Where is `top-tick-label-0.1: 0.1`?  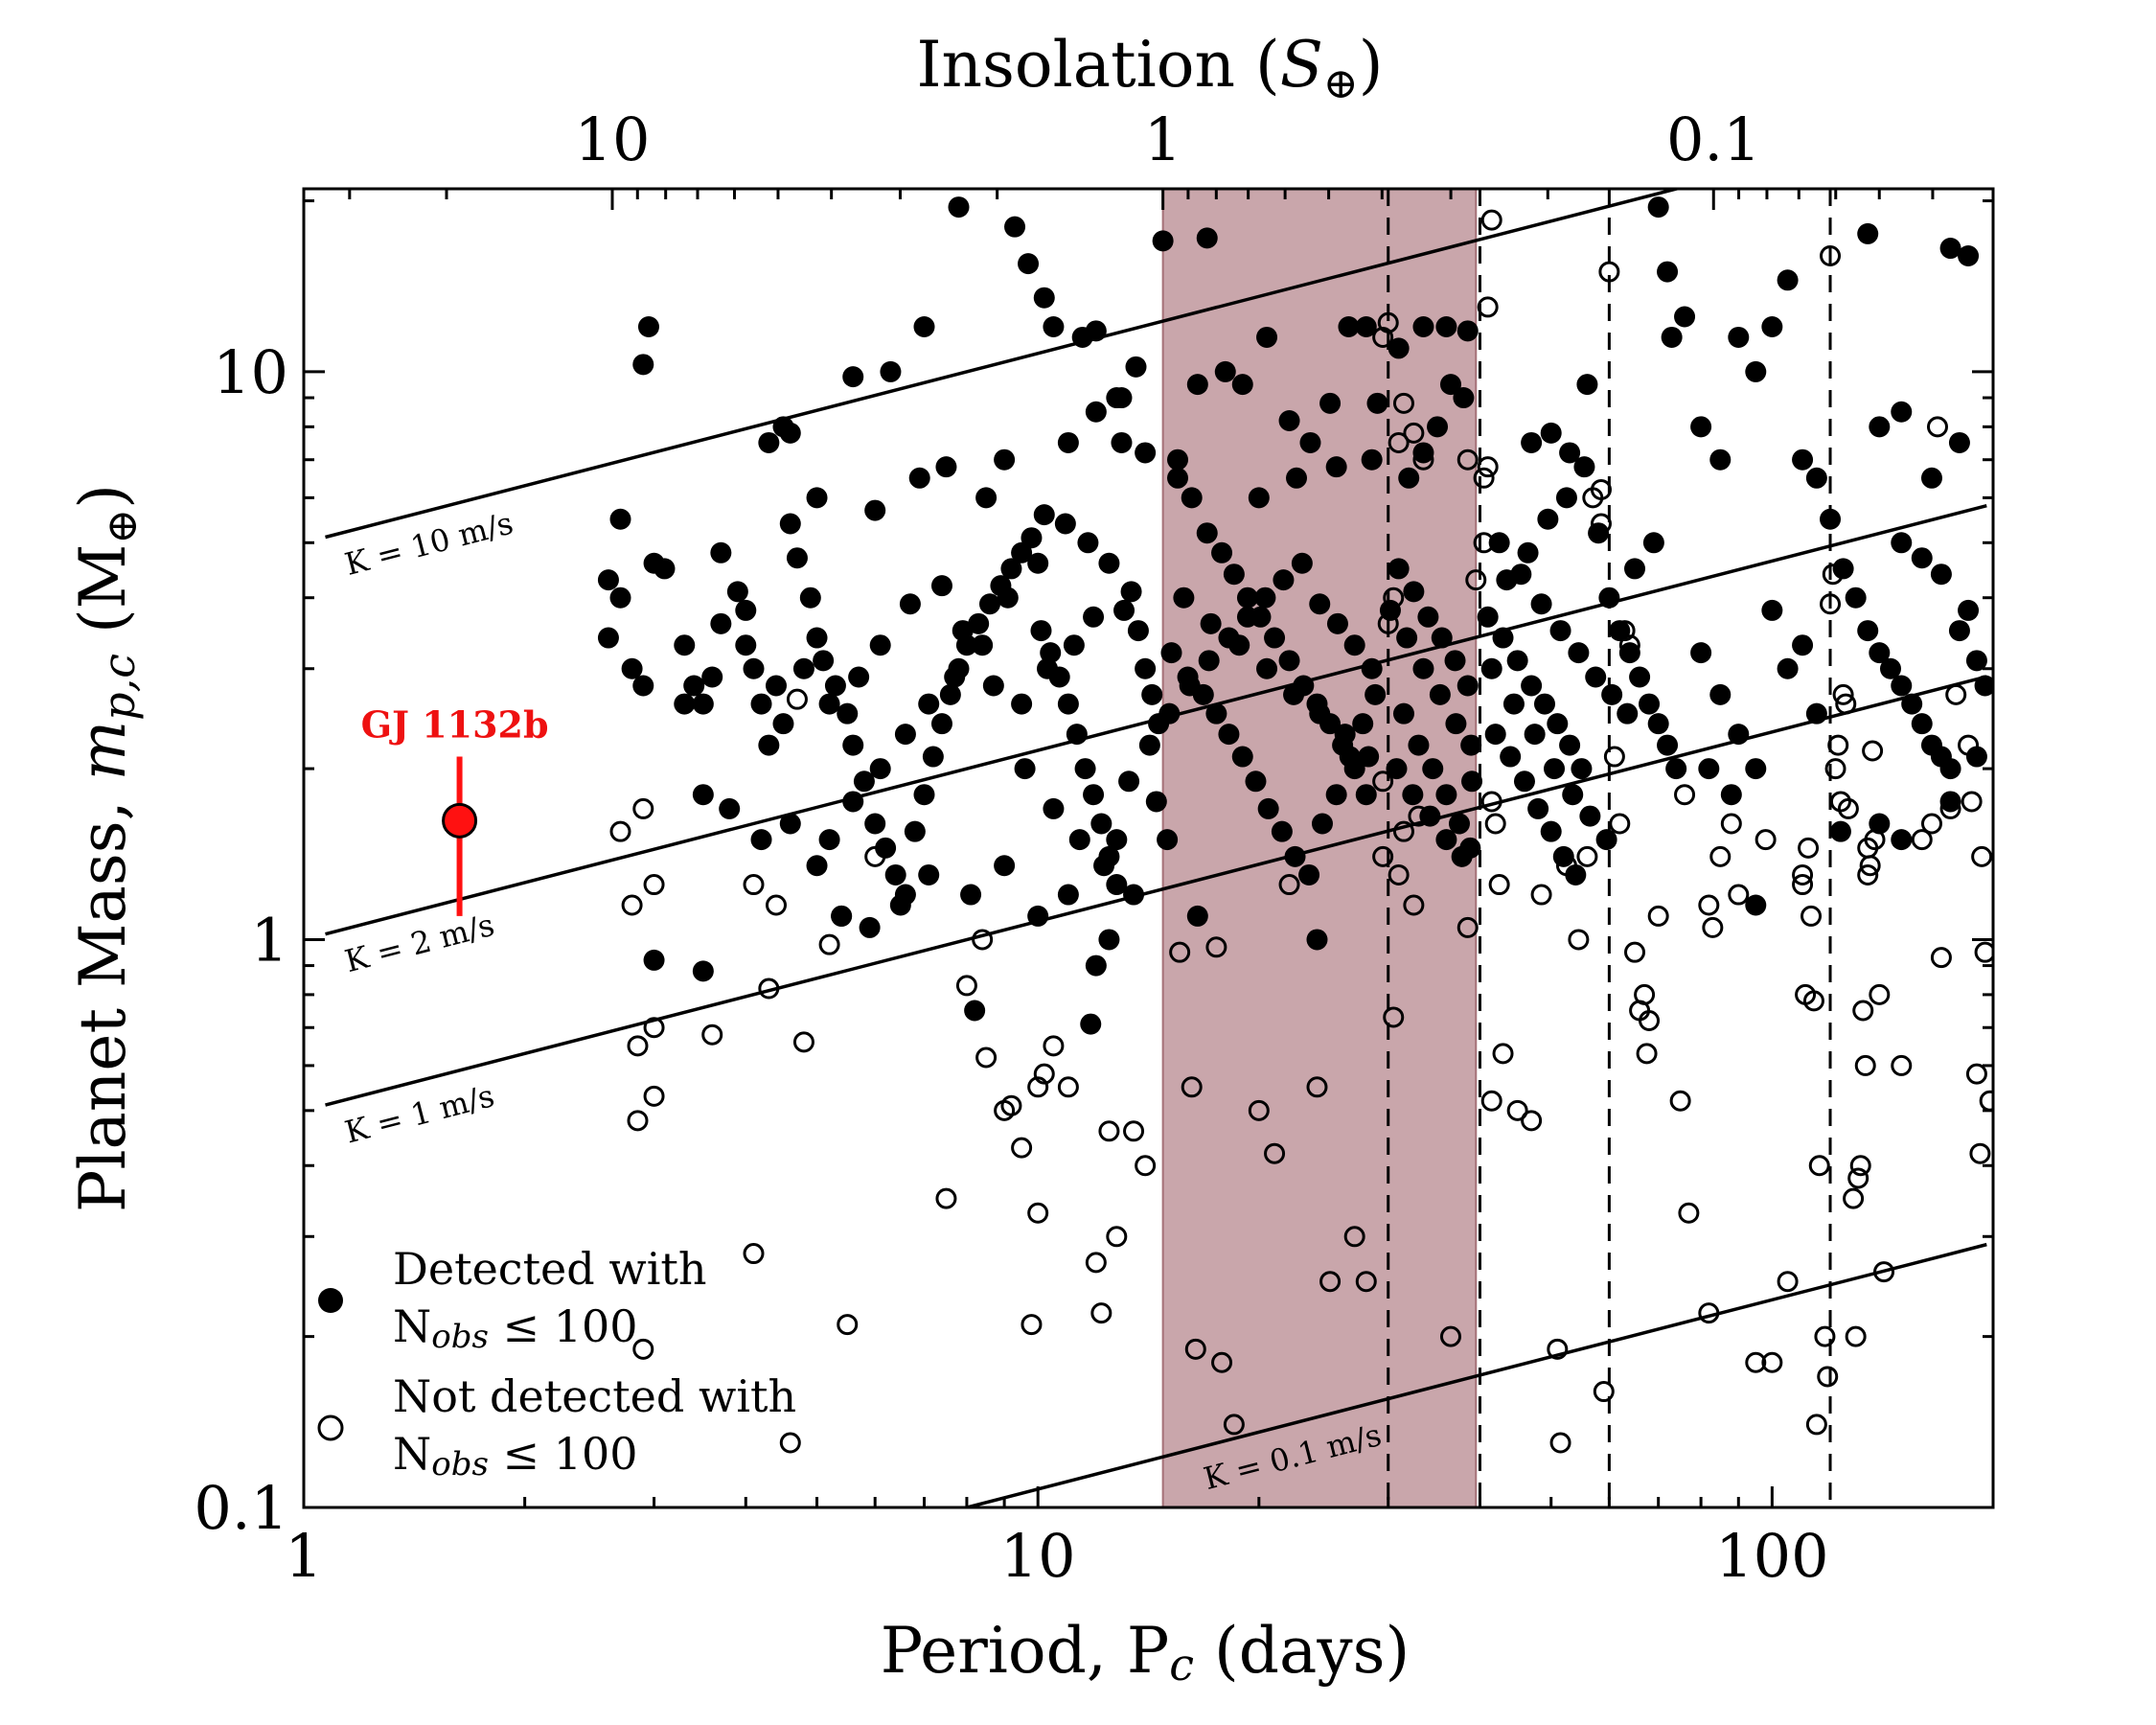
top-tick-label-0.1: 0.1 is located at coordinates (1713, 139).